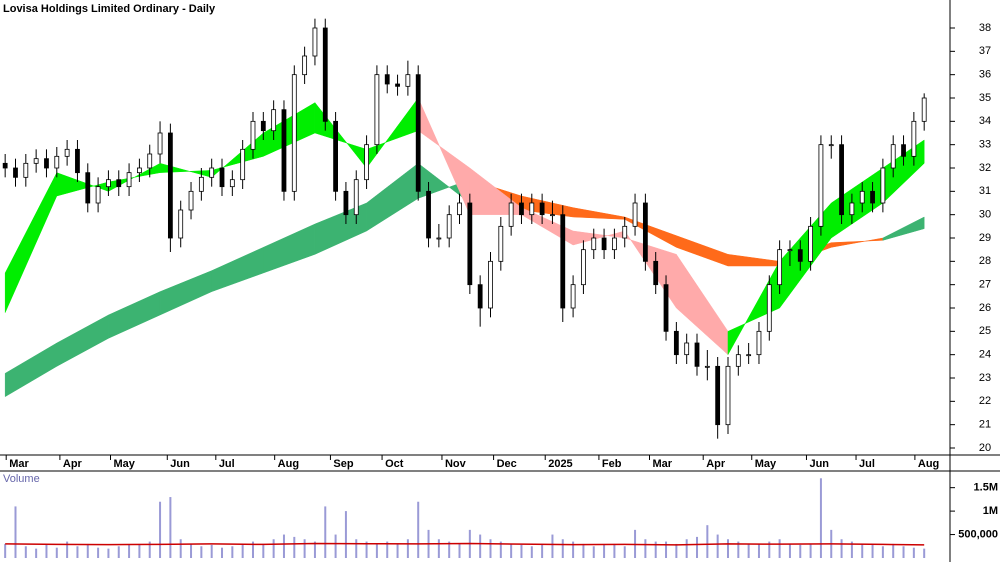  What do you see at coordinates (19, 464) in the screenshot?
I see `x-tick-label: Mar` at bounding box center [19, 464].